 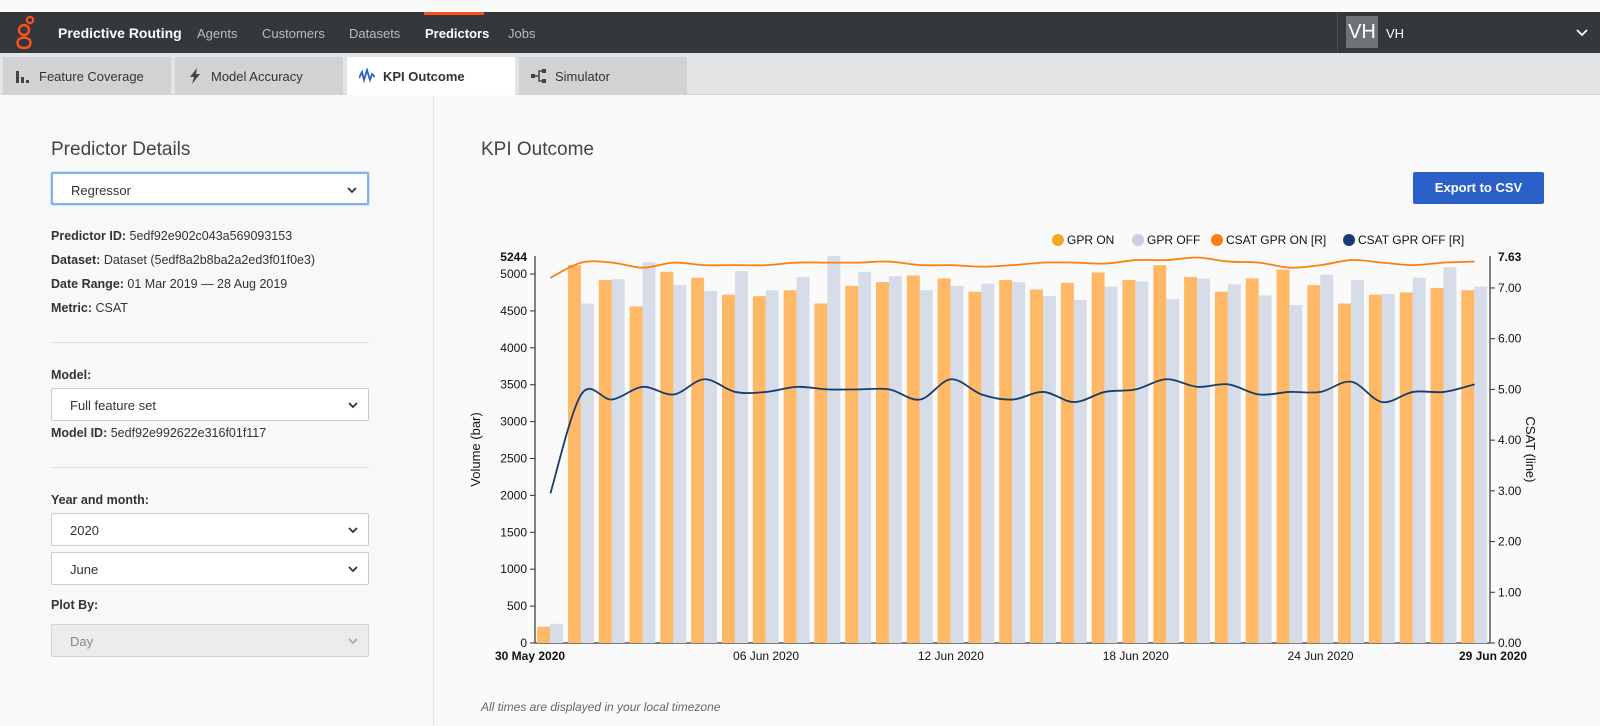 What do you see at coordinates (513, 422) in the screenshot?
I see `left-axis-tick-label: 3000` at bounding box center [513, 422].